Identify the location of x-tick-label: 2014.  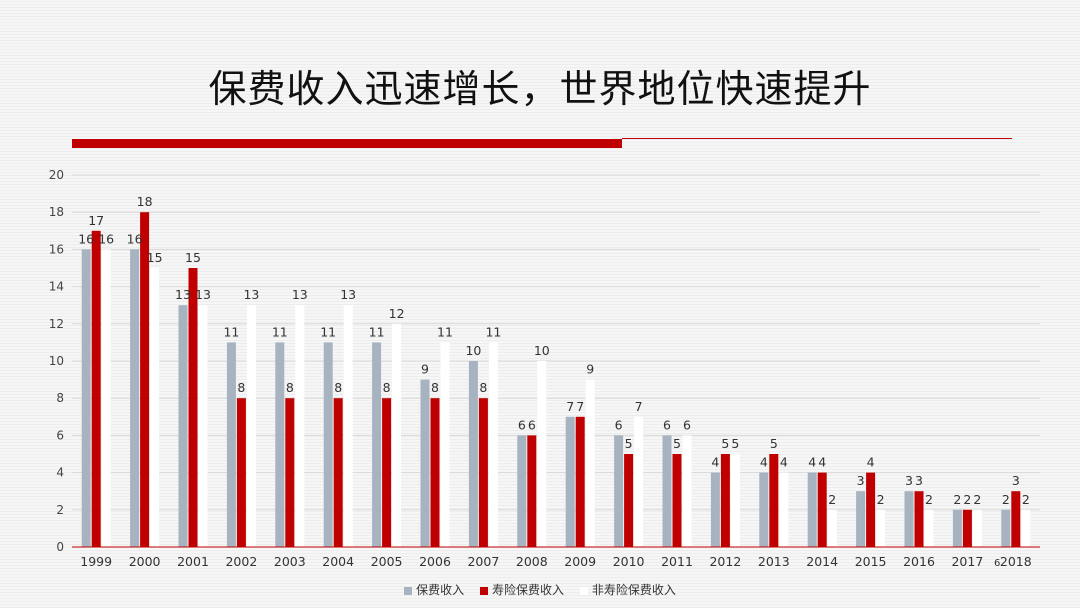
(822, 561).